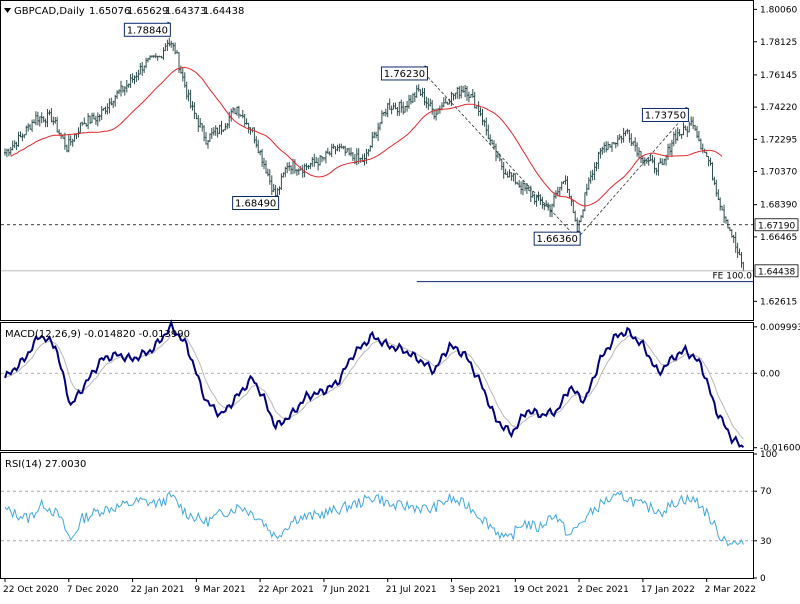 This screenshot has height=604, width=800. I want to click on price-tick-label-2: 1.76145, so click(778, 76).